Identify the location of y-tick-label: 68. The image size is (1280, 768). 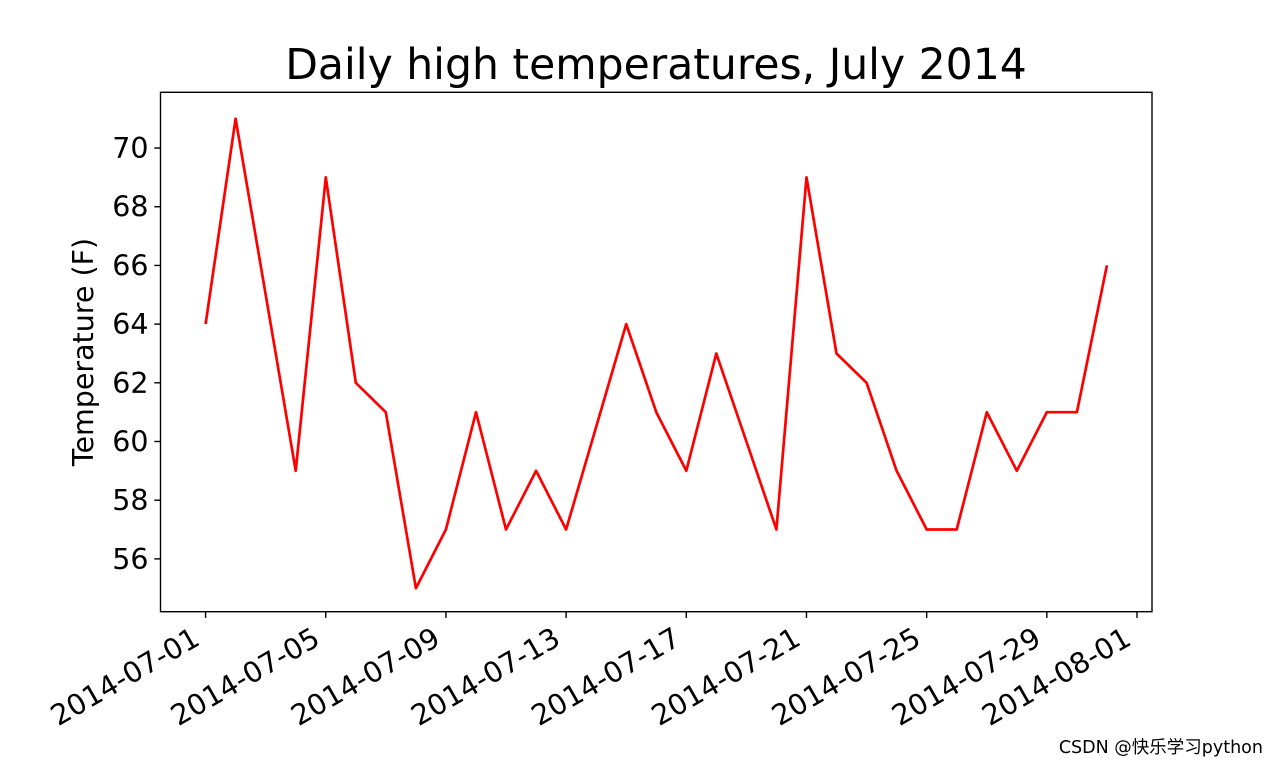
(130, 207).